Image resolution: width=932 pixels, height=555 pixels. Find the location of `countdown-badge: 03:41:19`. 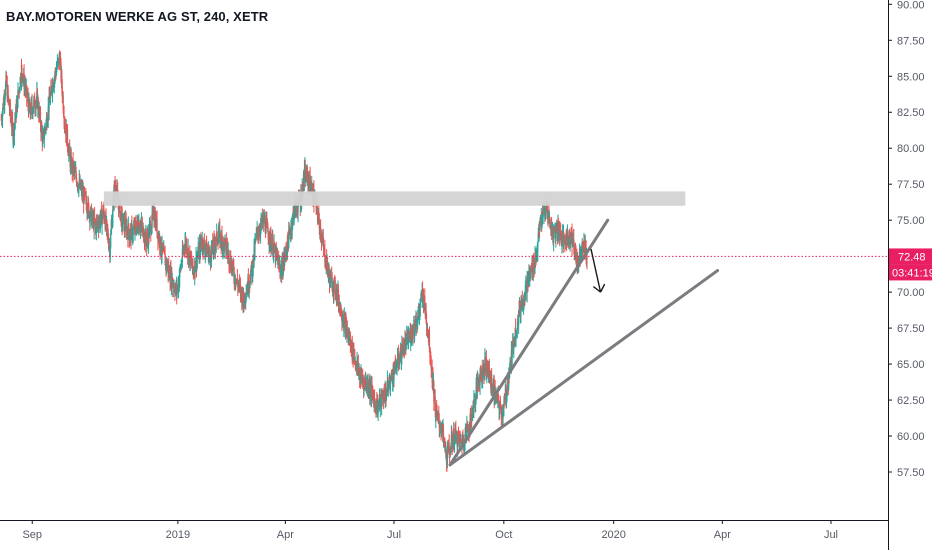

countdown-badge: 03:41:19 is located at coordinates (910, 272).